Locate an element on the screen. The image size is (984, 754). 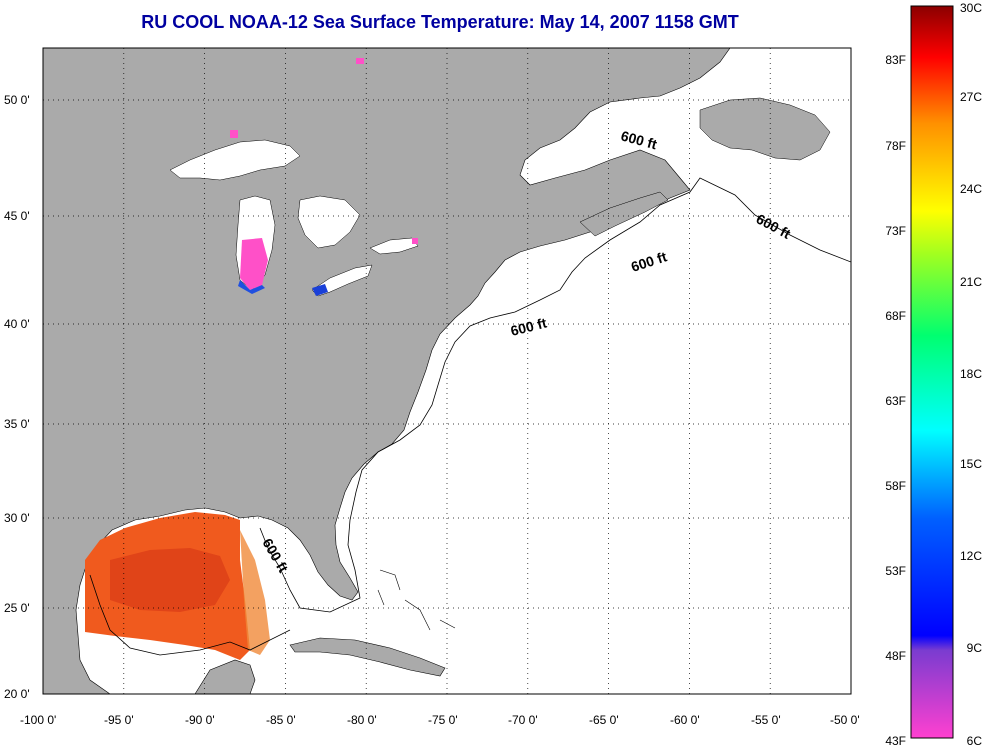
lon-tick-label: -65 0' is located at coordinates (604, 720).